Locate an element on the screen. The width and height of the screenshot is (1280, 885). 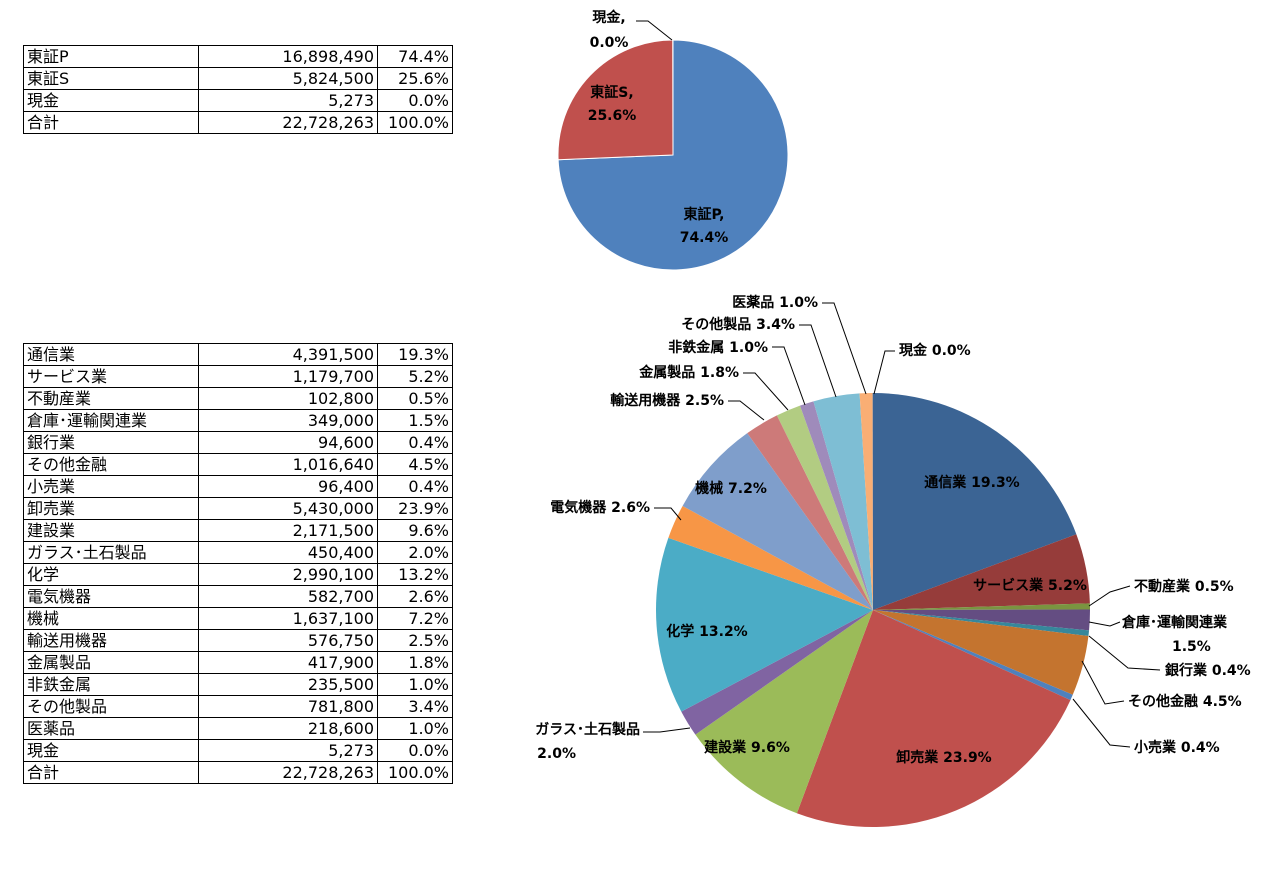
pie-data-label: 卸売業 23.9% is located at coordinates (943, 757).